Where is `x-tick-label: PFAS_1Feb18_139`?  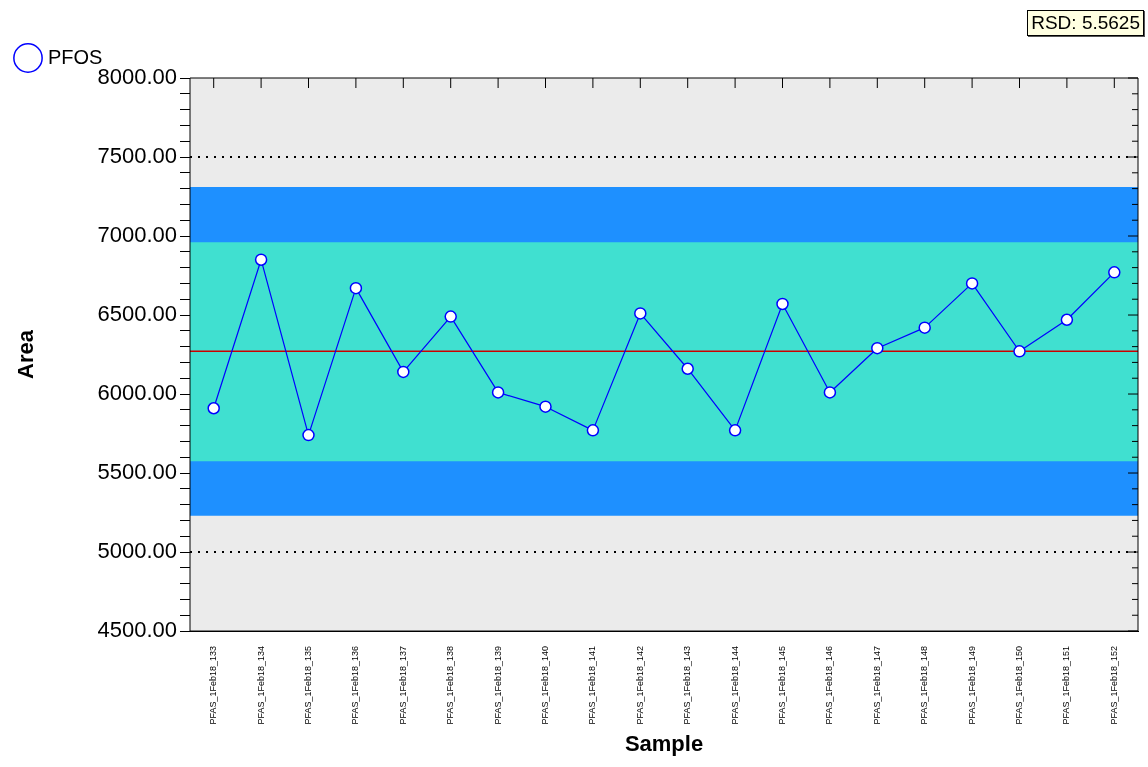 x-tick-label: PFAS_1Feb18_139 is located at coordinates (497, 685).